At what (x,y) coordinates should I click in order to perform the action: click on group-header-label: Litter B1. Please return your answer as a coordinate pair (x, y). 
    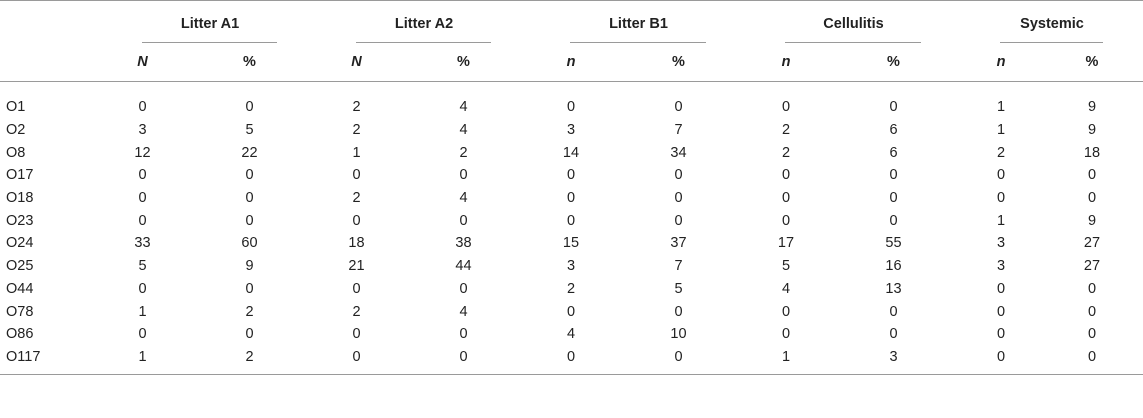
    Looking at the image, I should click on (638, 23).